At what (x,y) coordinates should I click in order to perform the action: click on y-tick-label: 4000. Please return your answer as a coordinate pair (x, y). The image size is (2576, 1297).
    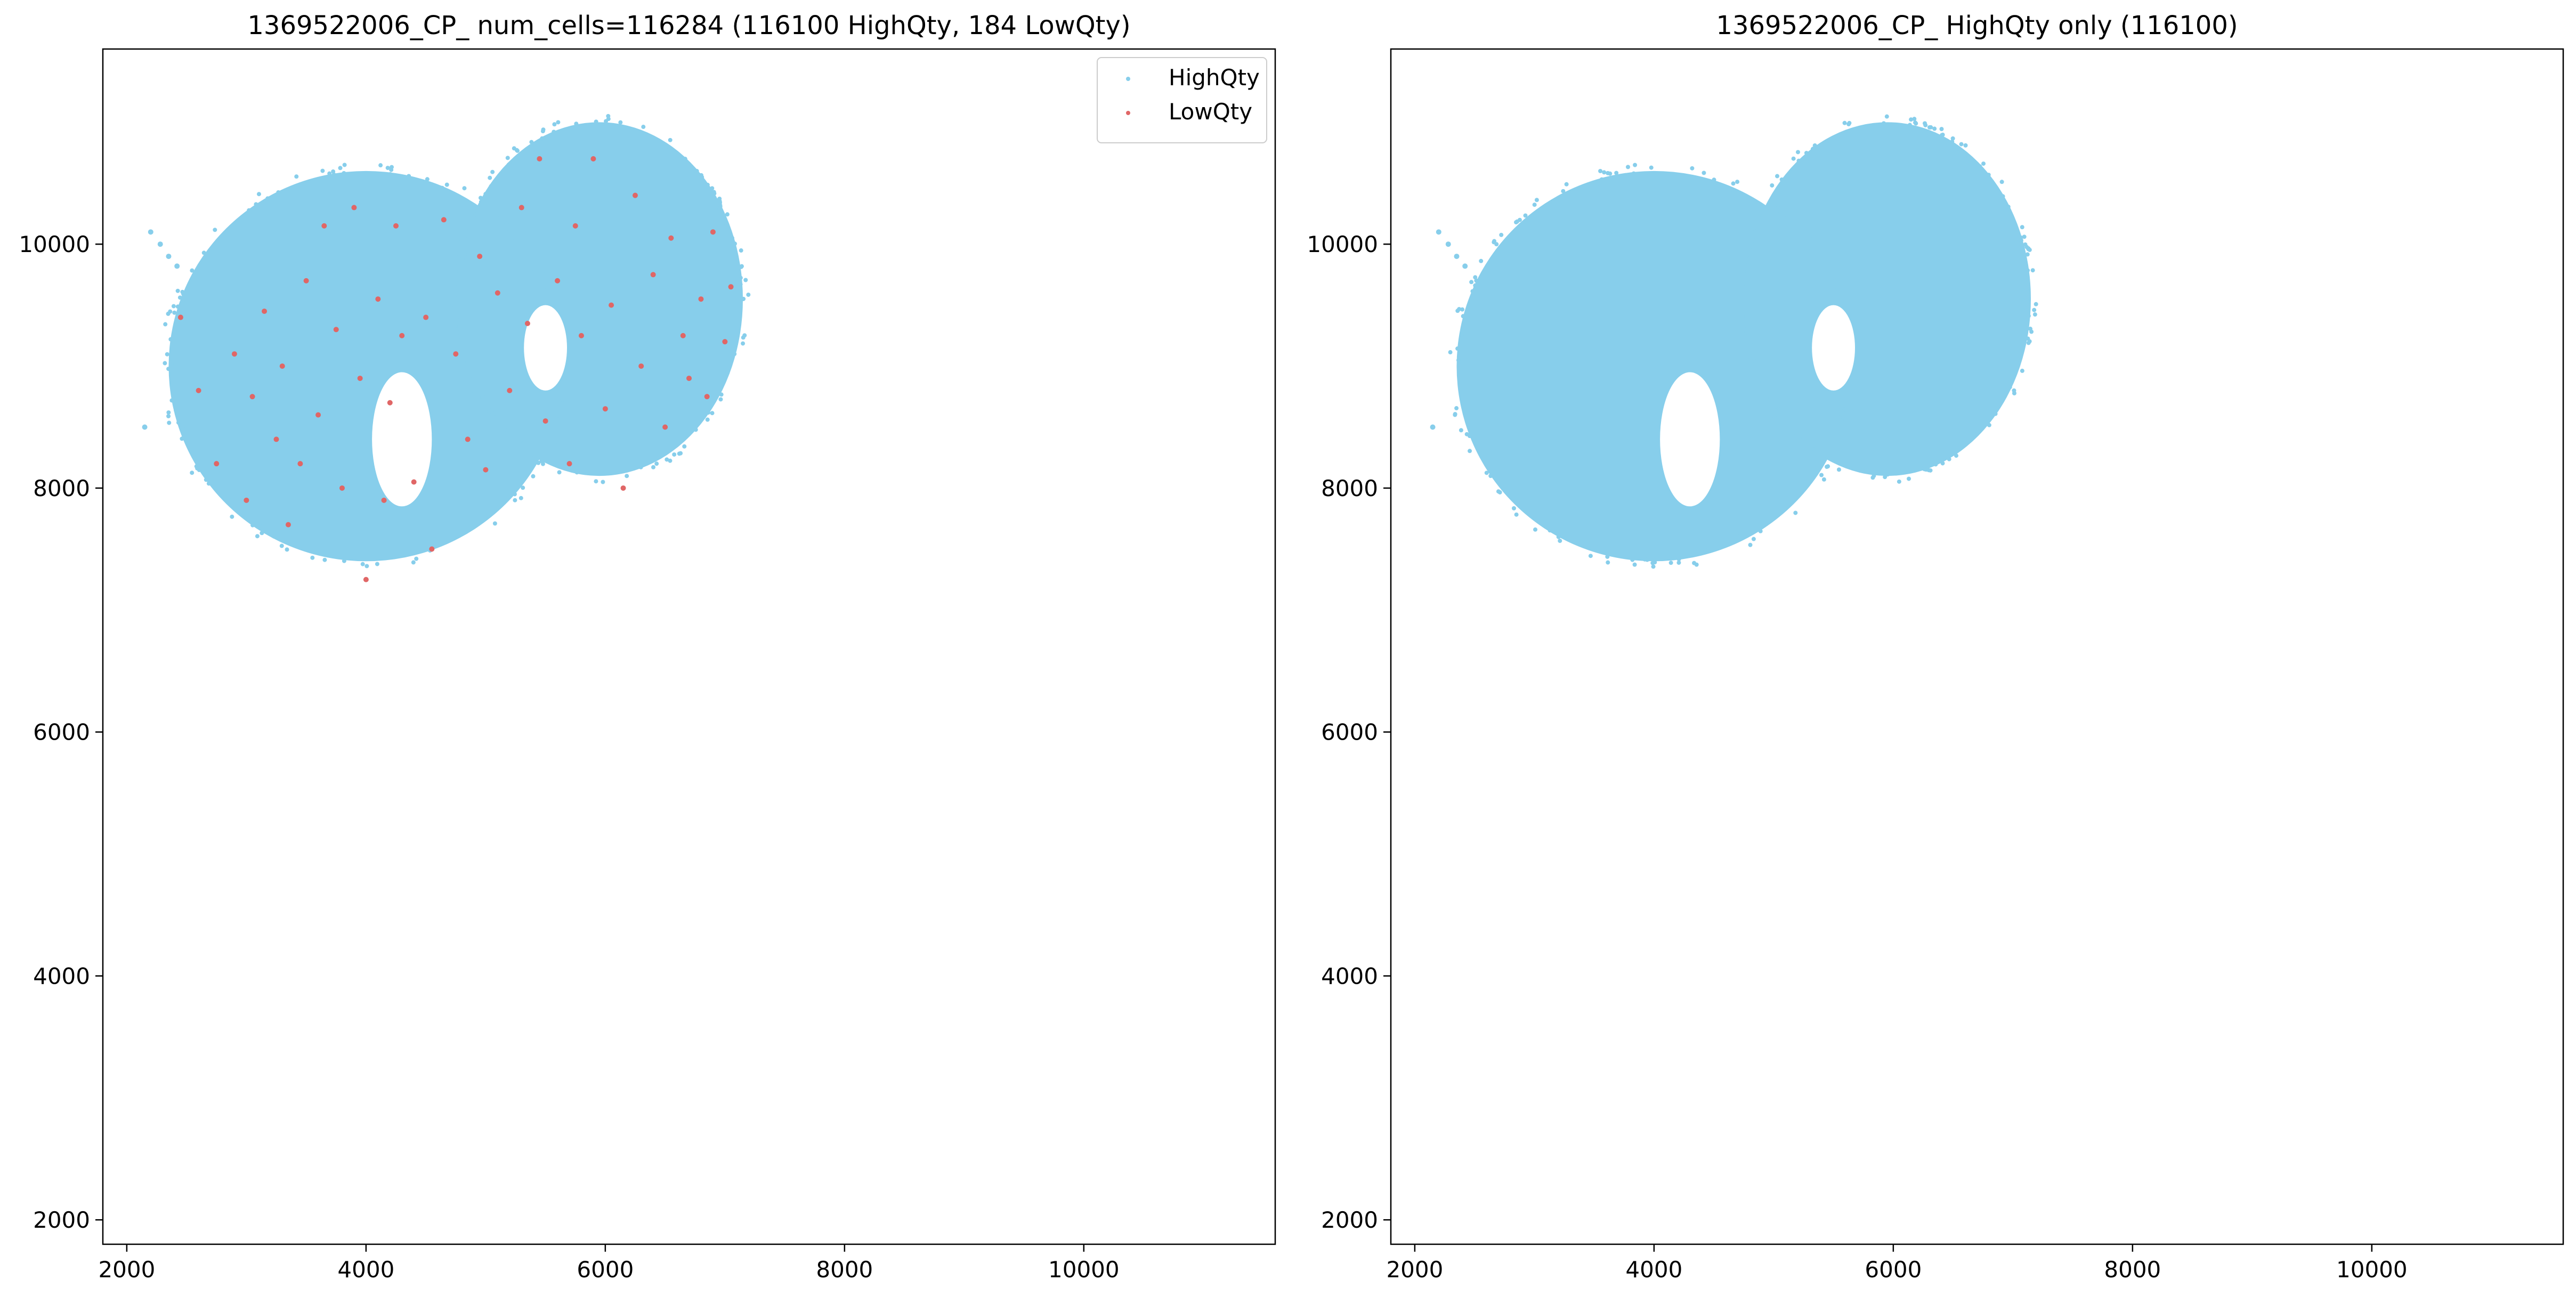
    Looking at the image, I should click on (61, 976).